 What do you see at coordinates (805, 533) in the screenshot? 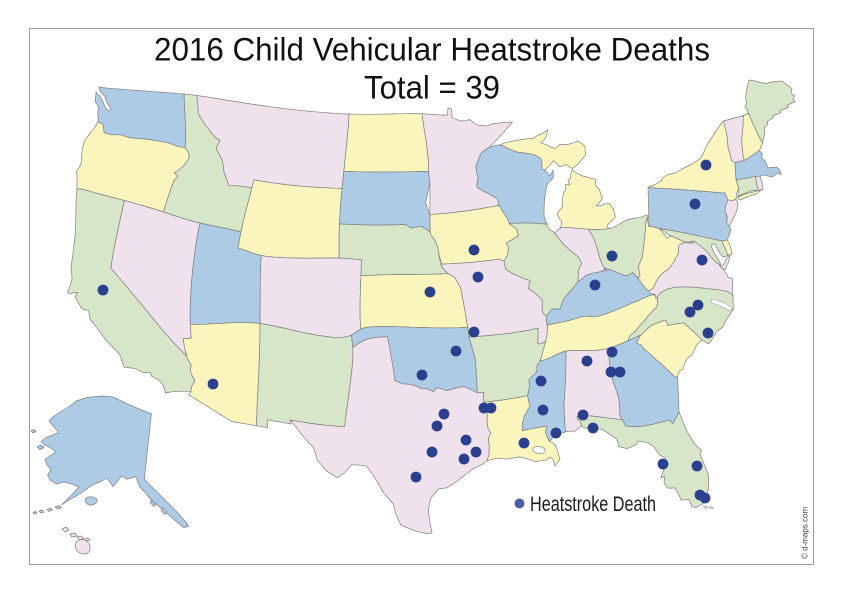
I see `svg-text: © d-maps.com` at bounding box center [805, 533].